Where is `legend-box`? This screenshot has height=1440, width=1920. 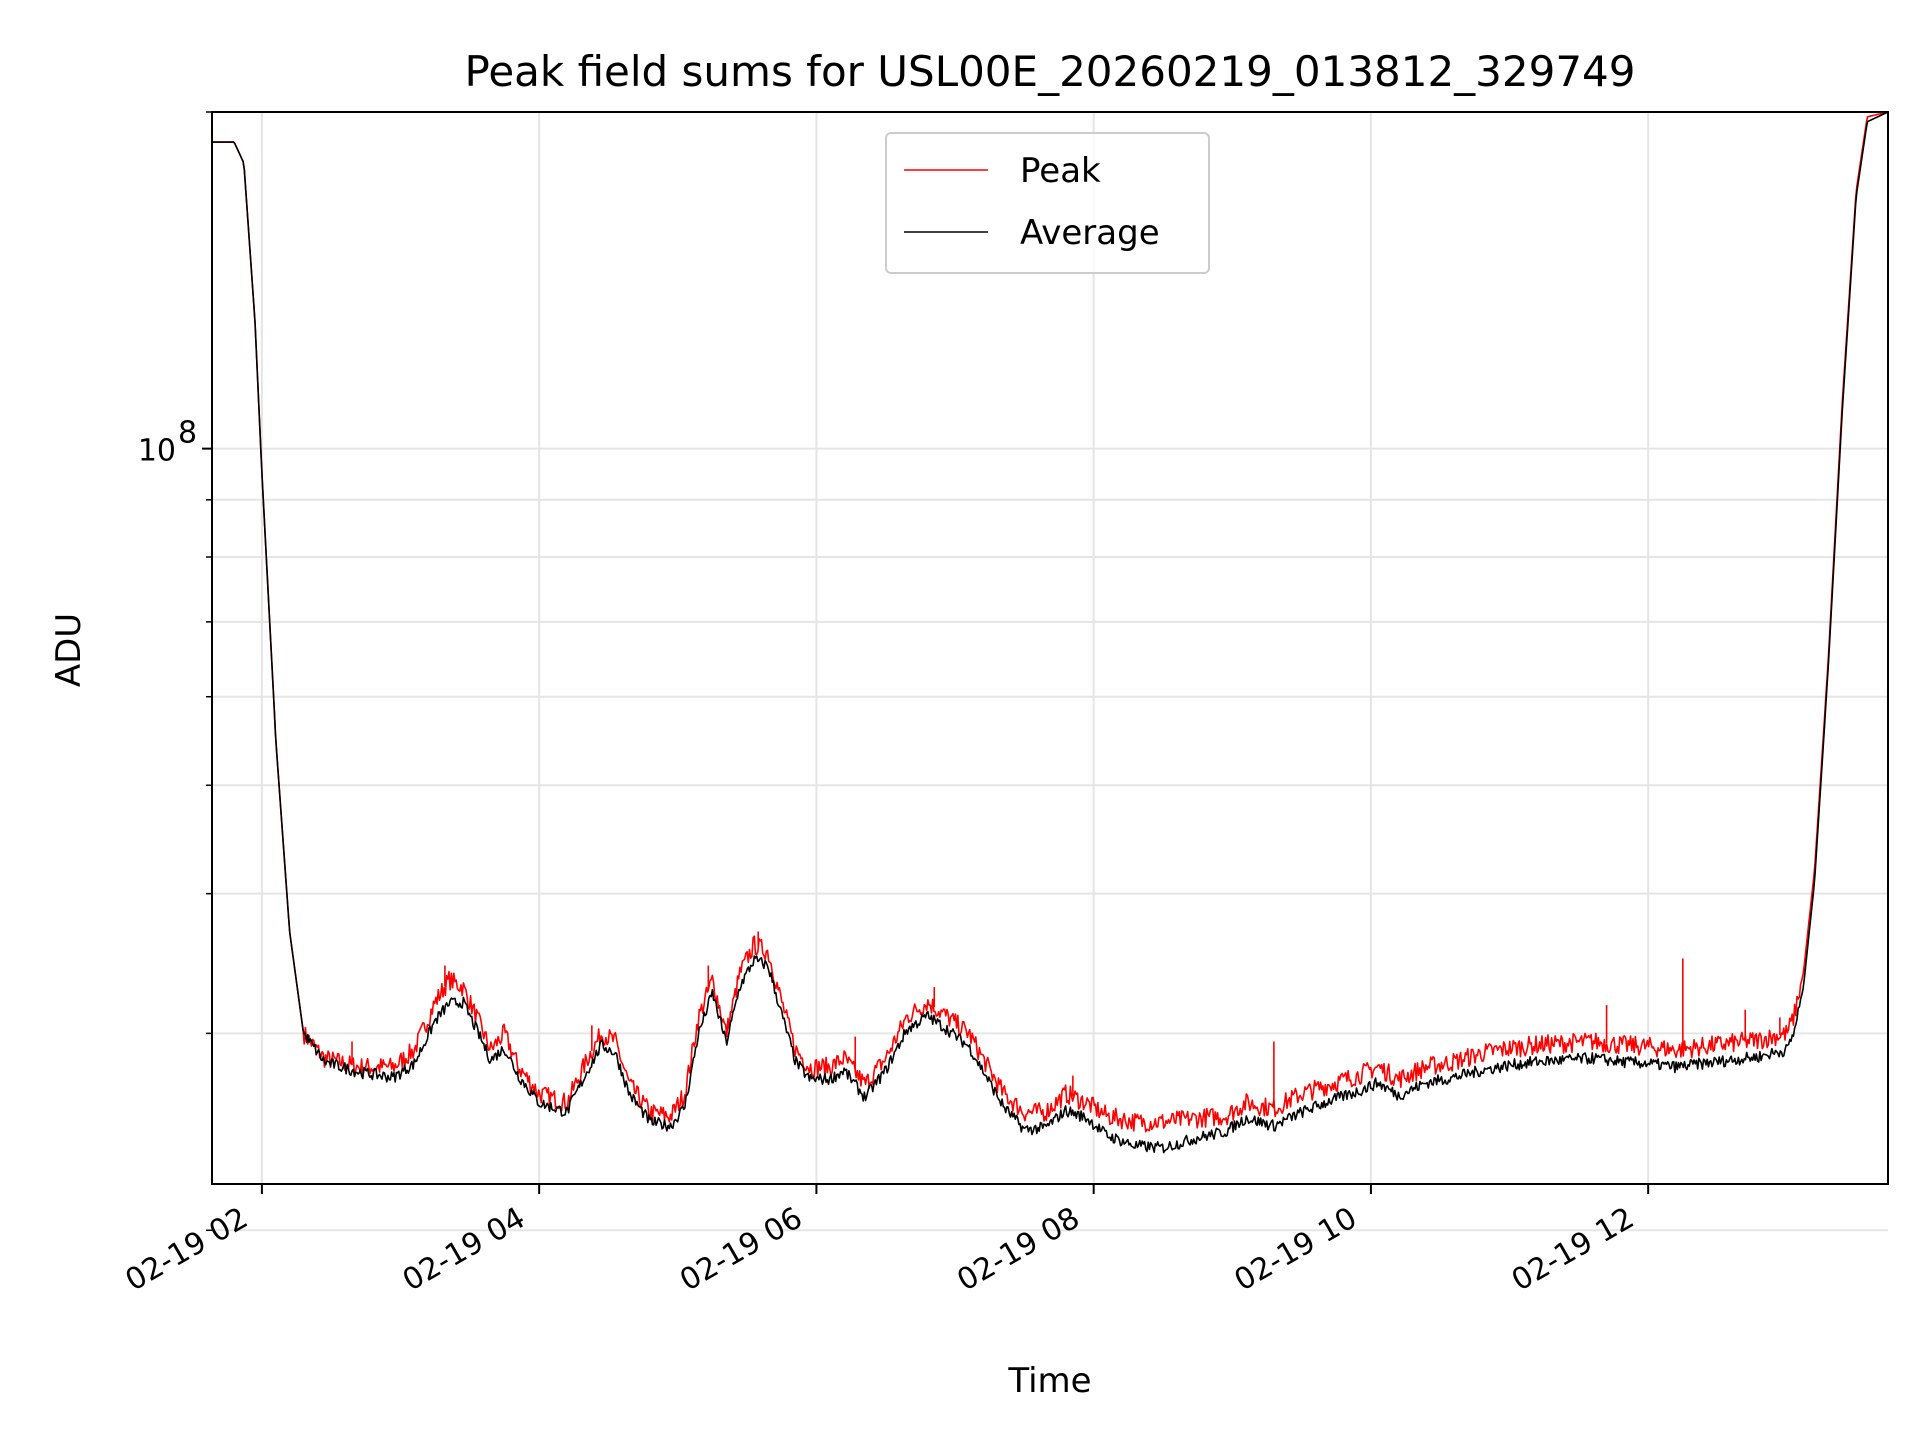 legend-box is located at coordinates (1047, 203).